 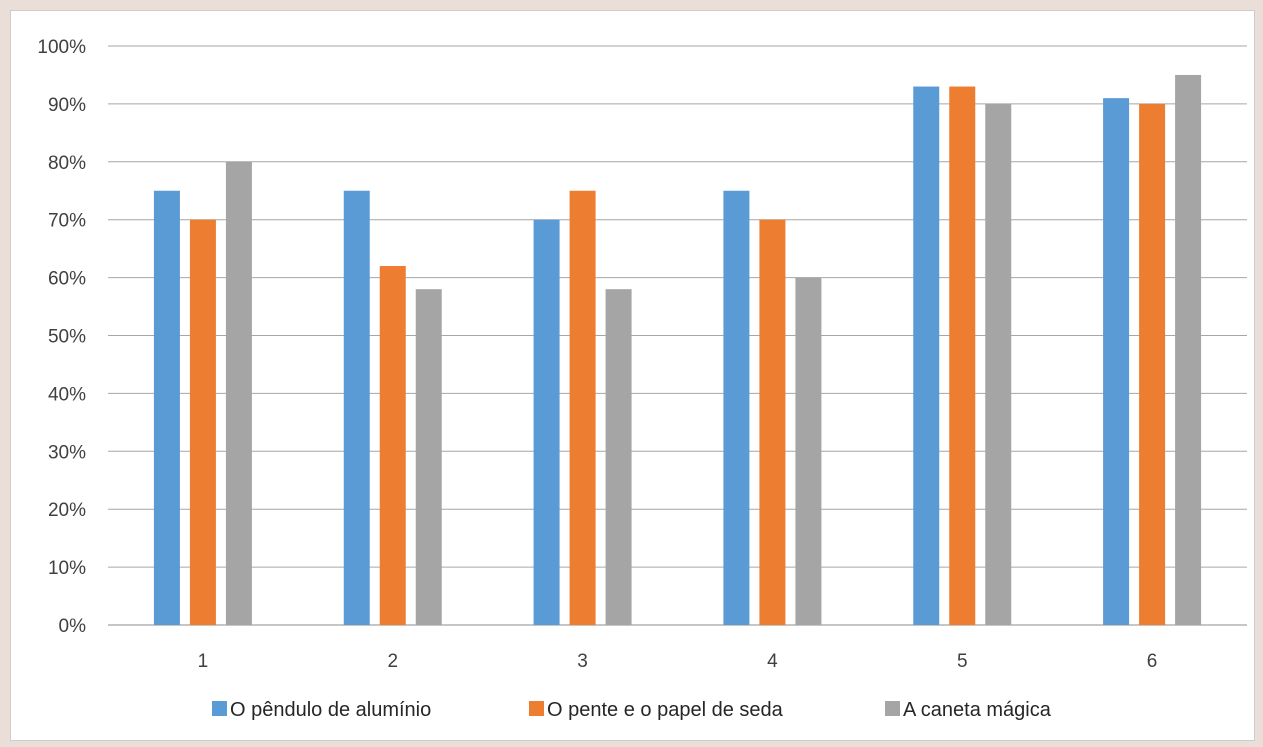 I want to click on legend-label: A caneta mágica, so click(x=977, y=710).